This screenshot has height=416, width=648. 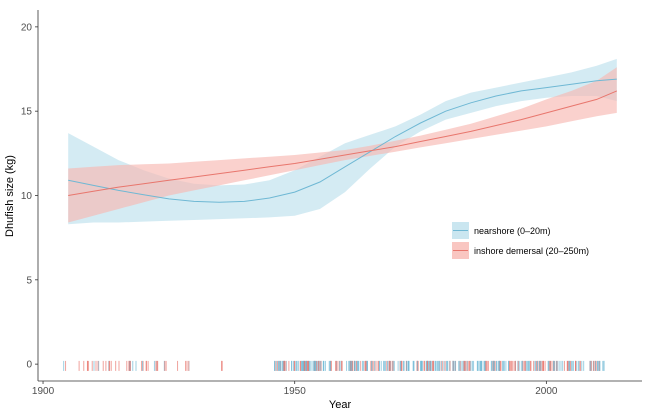 I want to click on y-tick-label-5: 5, so click(x=29, y=280).